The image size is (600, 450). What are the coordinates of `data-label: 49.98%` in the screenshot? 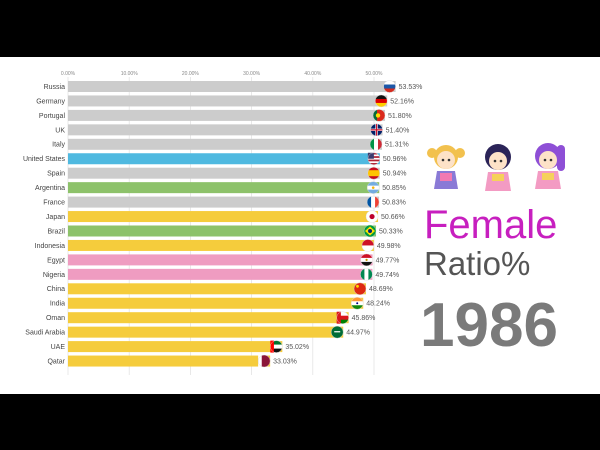 It's located at (389, 246).